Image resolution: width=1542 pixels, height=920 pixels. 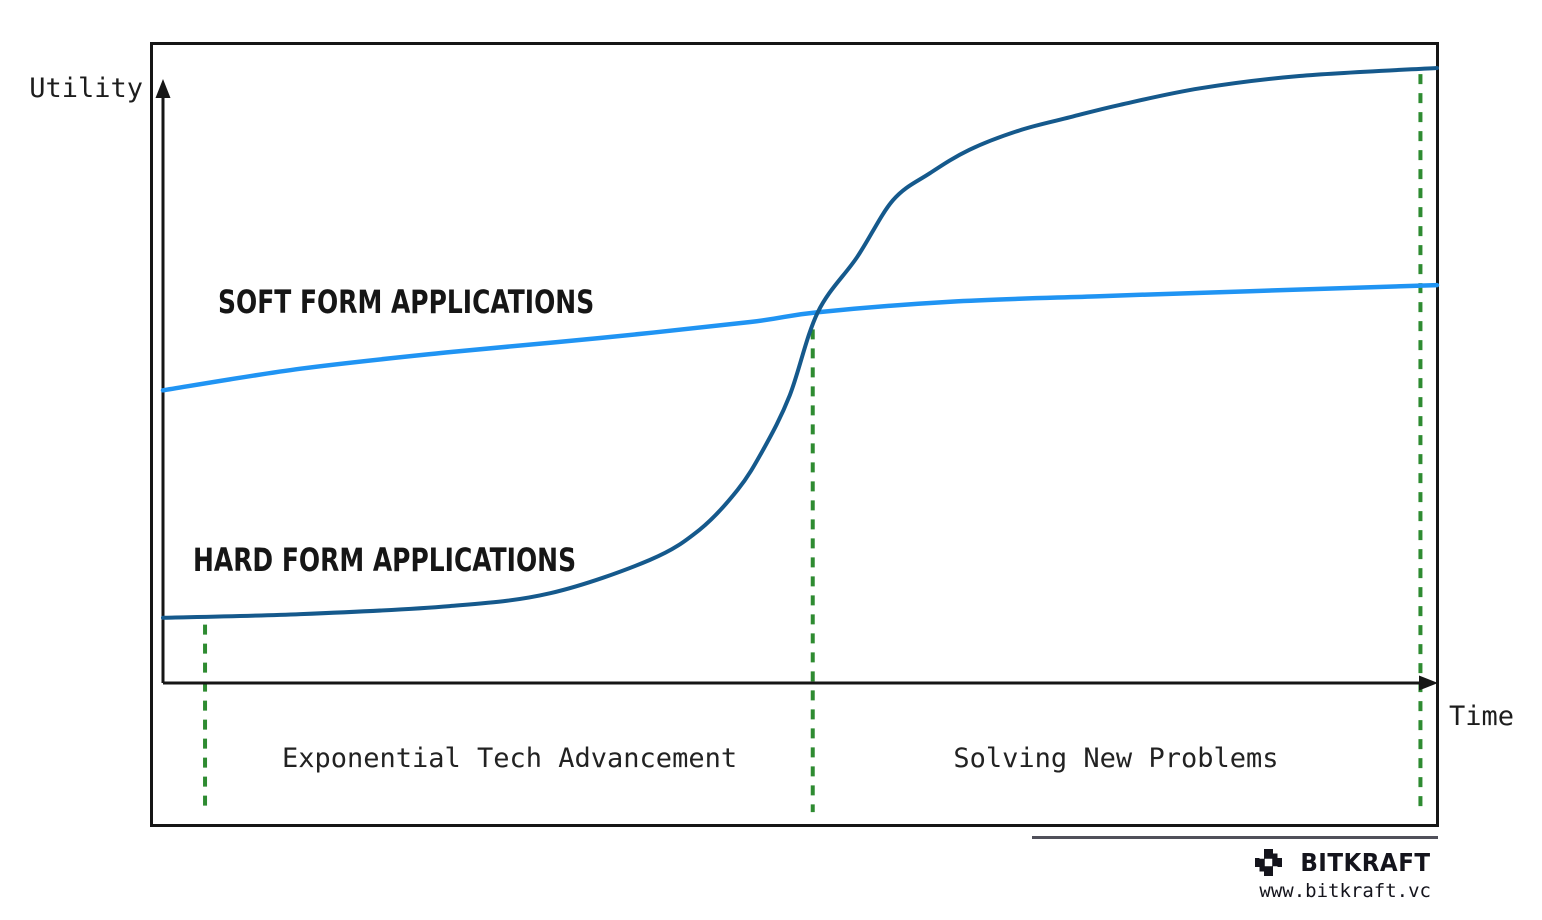 I want to click on bitkraft-logo-icon, so click(x=1269, y=862).